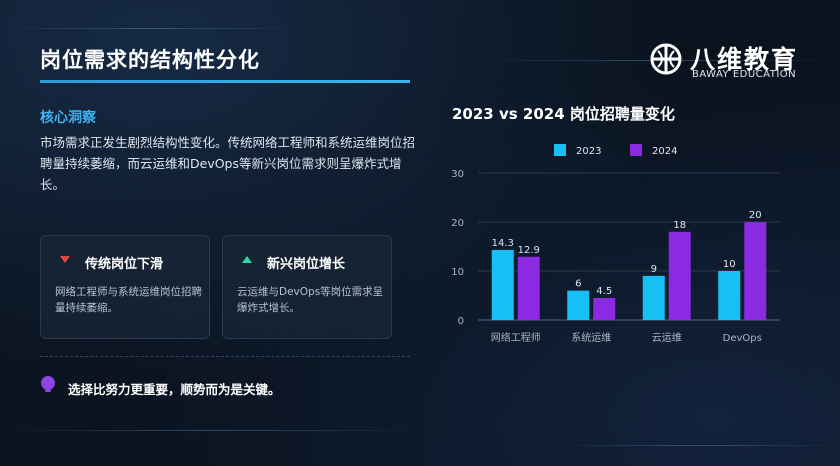 This screenshot has width=840, height=466. I want to click on card-emerging-growth: 新兴岗位增长 云运维与DevOps等岗位需求呈爆炸式增长。, so click(307, 287).